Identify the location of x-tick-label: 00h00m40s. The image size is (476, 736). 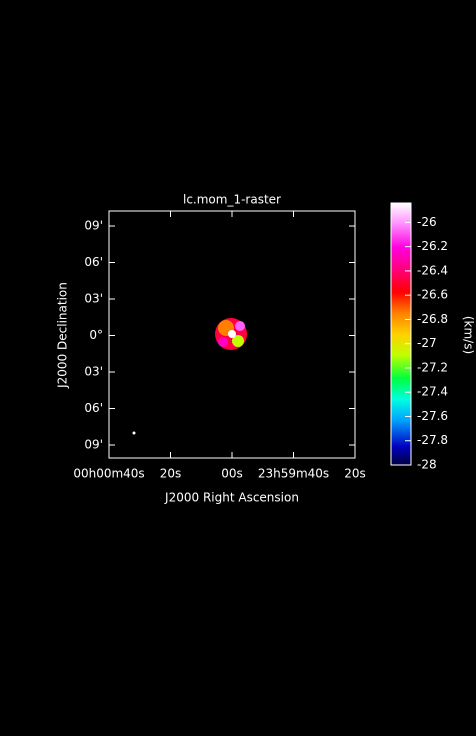
(108, 474).